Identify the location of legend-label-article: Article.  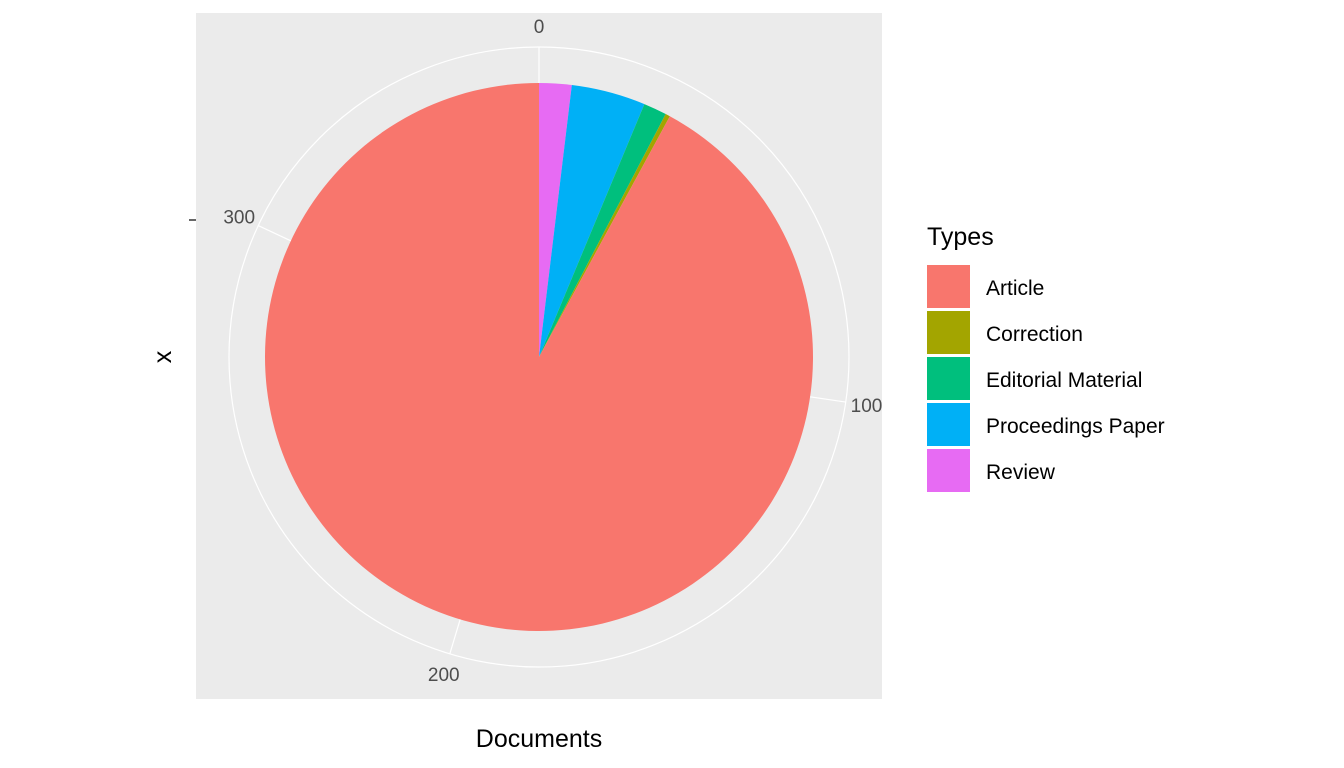
(1015, 288).